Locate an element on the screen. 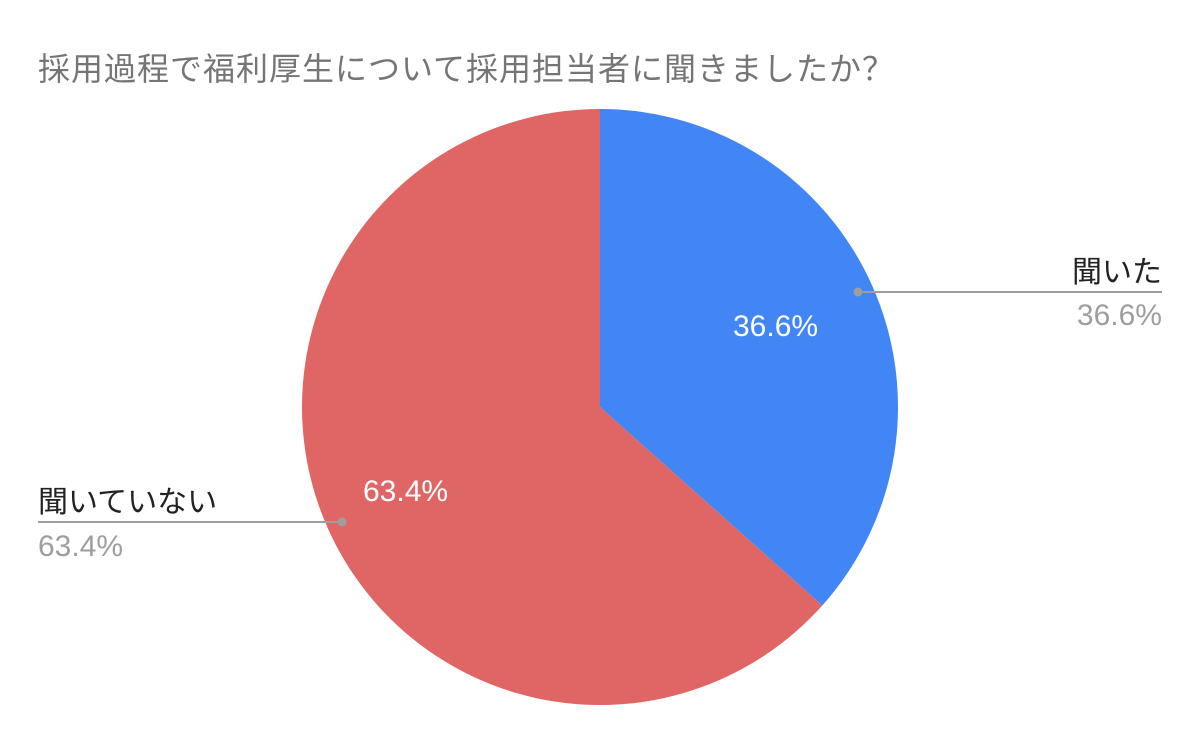 The width and height of the screenshot is (1200, 742). legend-value-slice2: 63.4% is located at coordinates (81, 546).